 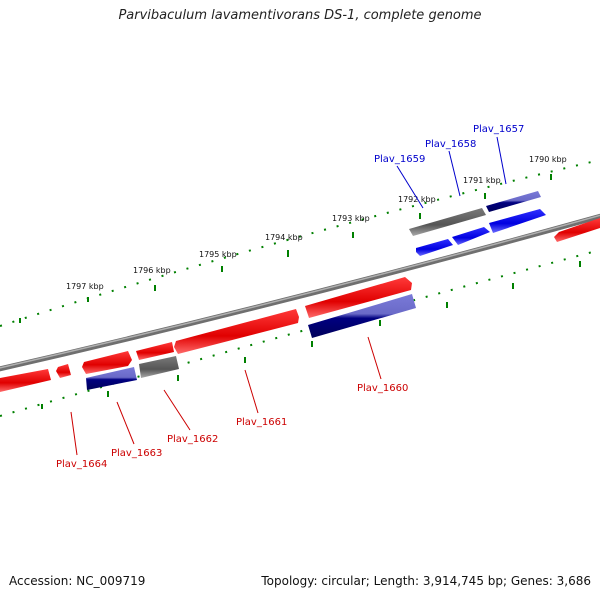 I want to click on tick-label-1792: 1792 kbp, so click(x=417, y=199).